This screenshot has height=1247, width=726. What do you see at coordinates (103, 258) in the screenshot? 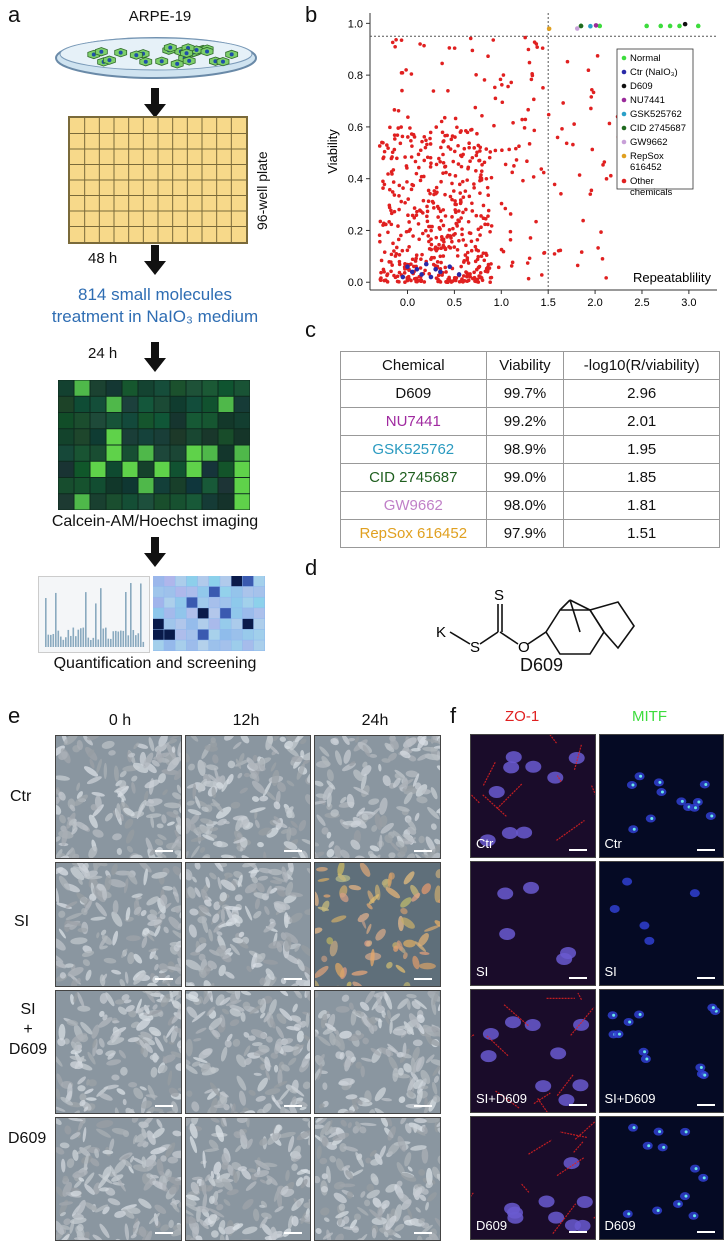
I see `time-48h: 48 h` at bounding box center [103, 258].